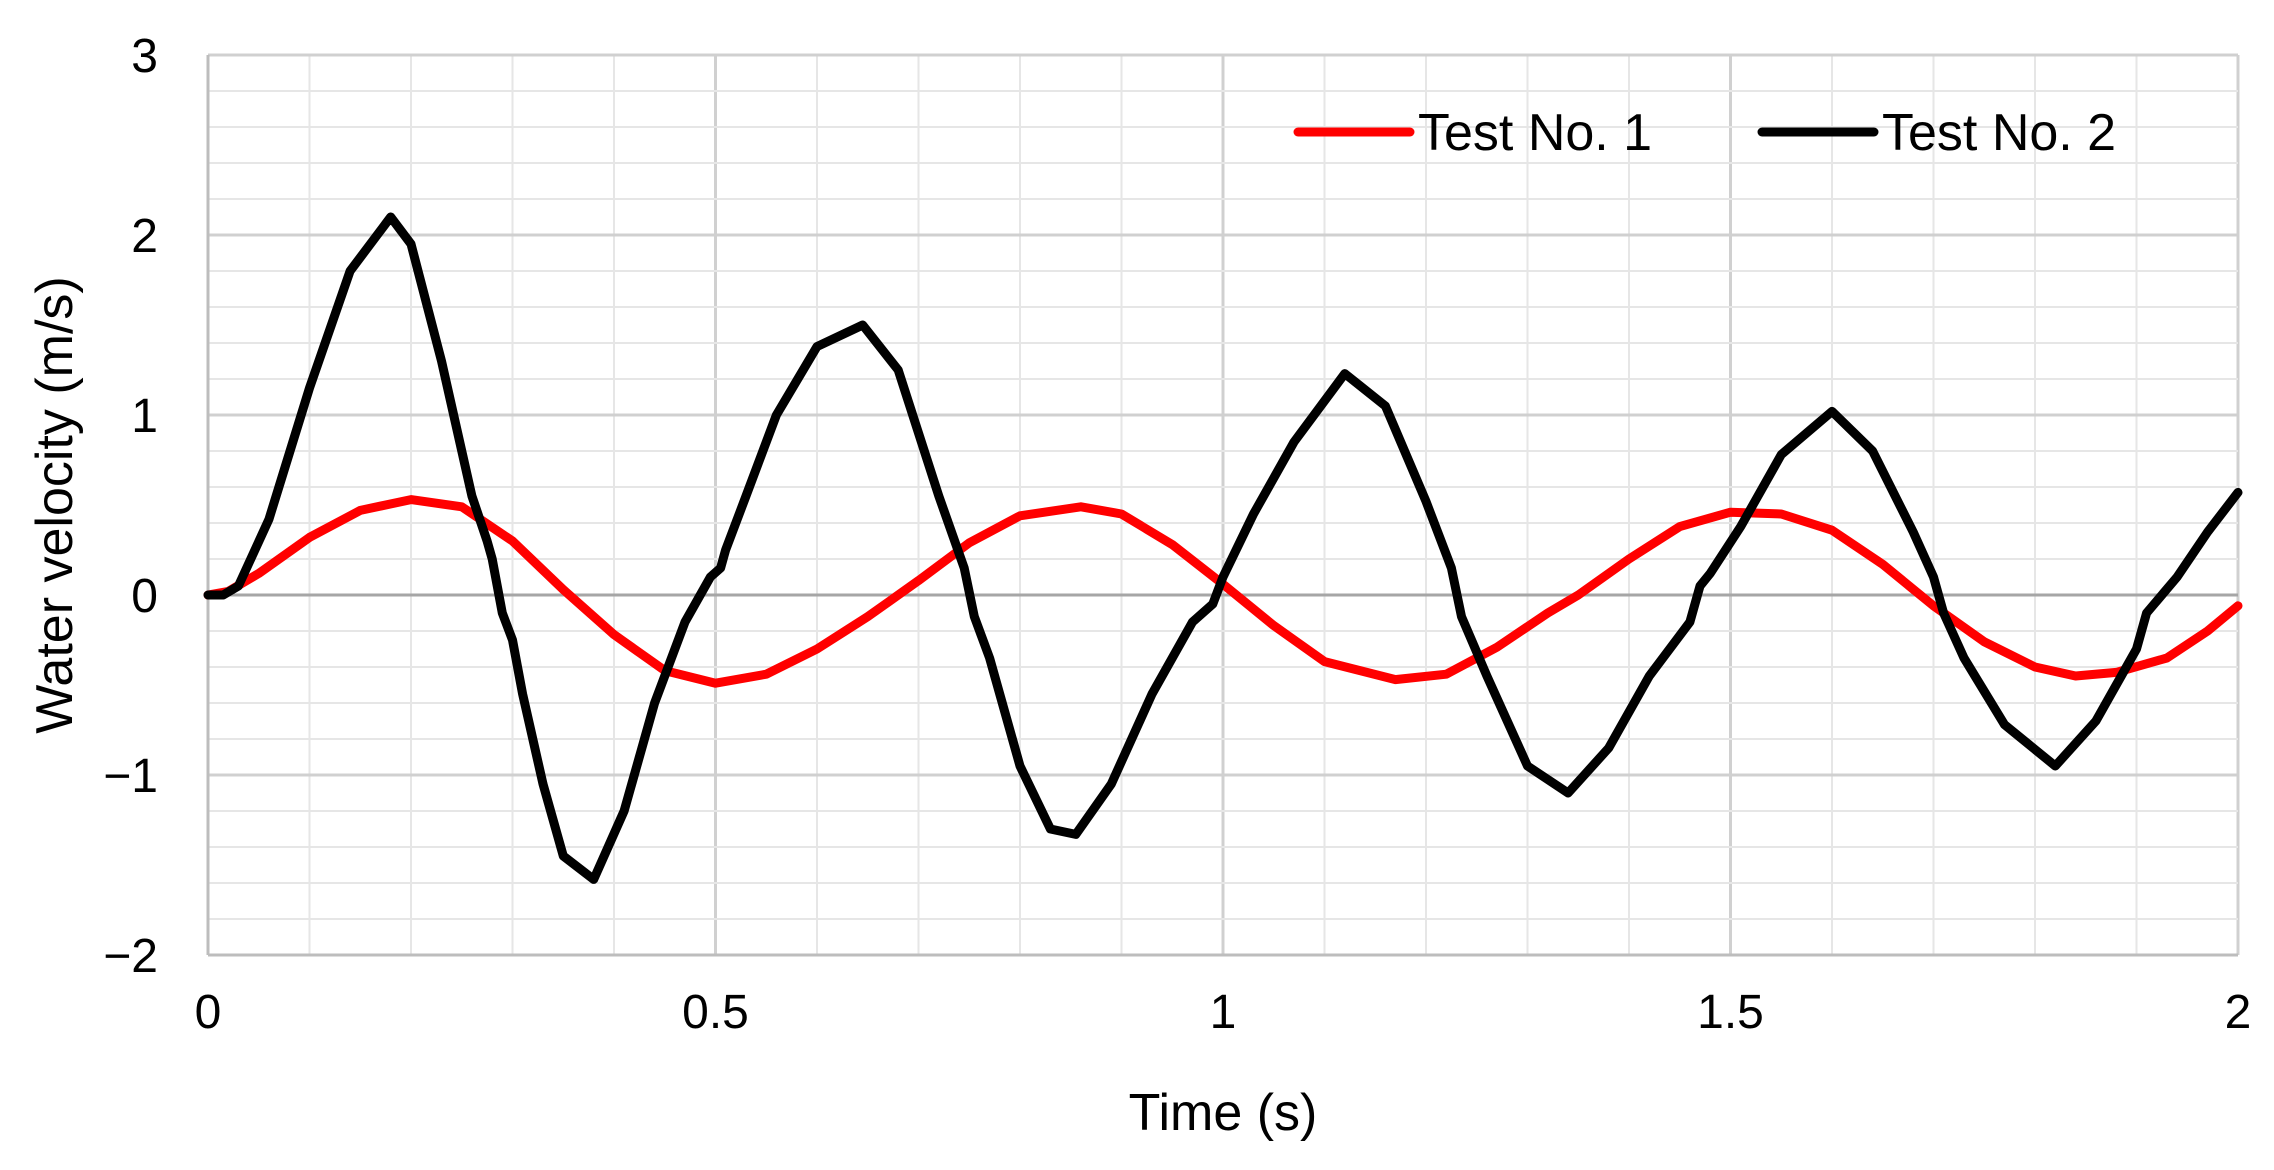  Describe the element at coordinates (715, 1012) in the screenshot. I see `x-tick-label: 0.5` at that location.